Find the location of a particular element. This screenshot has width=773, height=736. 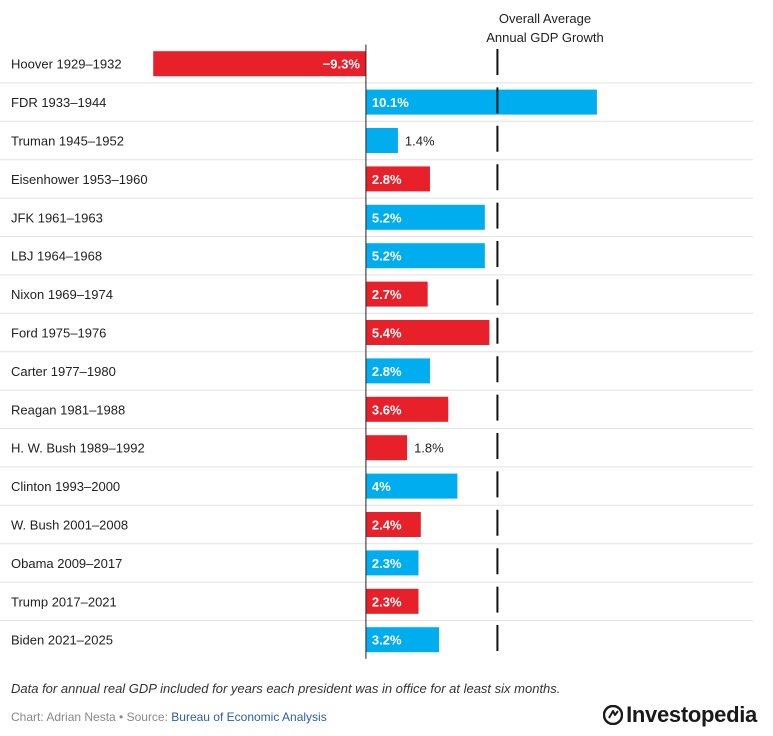

category-label: Eisenhower 1953–1960 is located at coordinates (79, 179).